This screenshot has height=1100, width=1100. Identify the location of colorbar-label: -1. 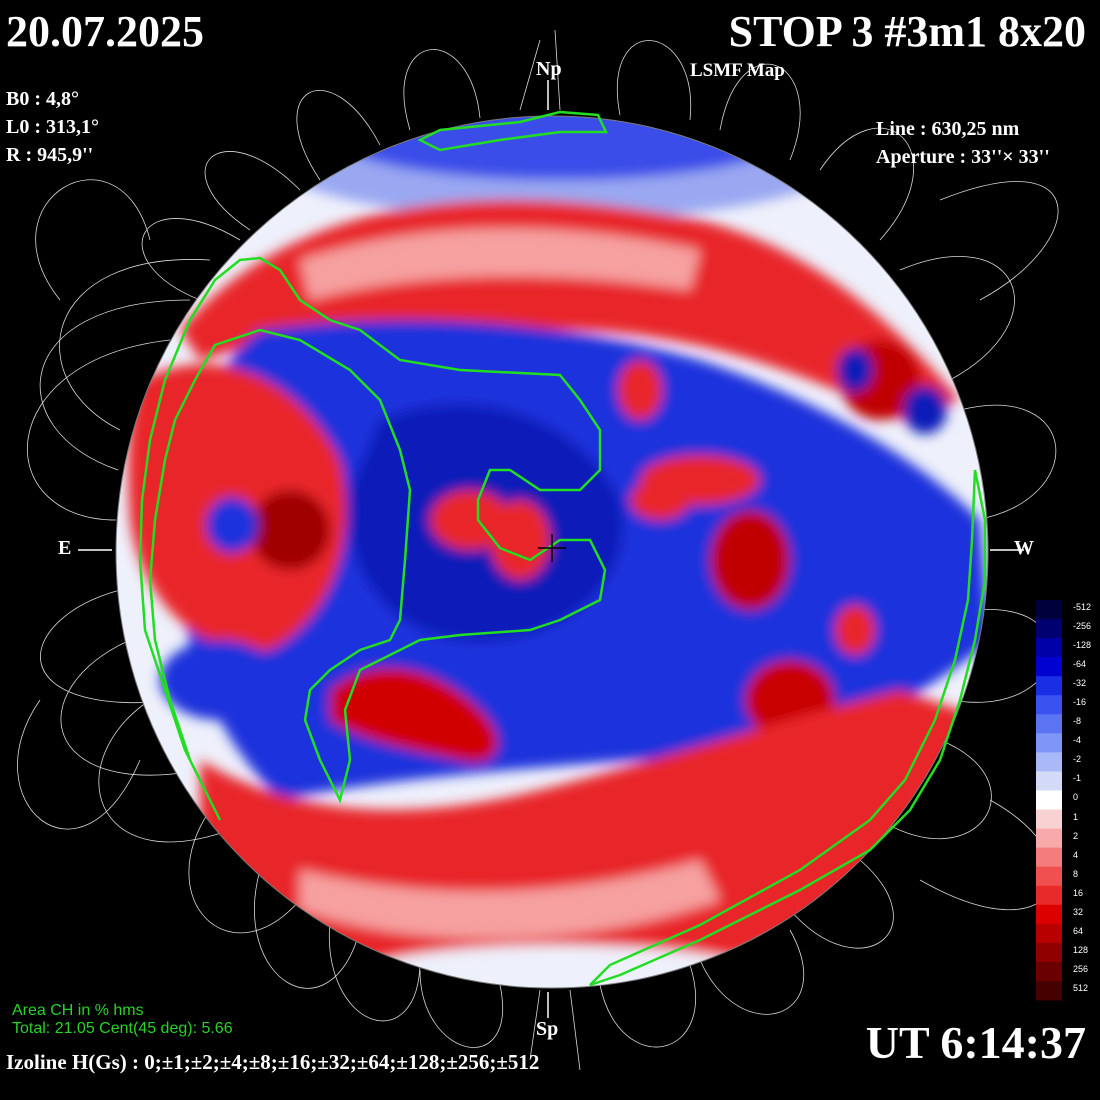
(1077, 778).